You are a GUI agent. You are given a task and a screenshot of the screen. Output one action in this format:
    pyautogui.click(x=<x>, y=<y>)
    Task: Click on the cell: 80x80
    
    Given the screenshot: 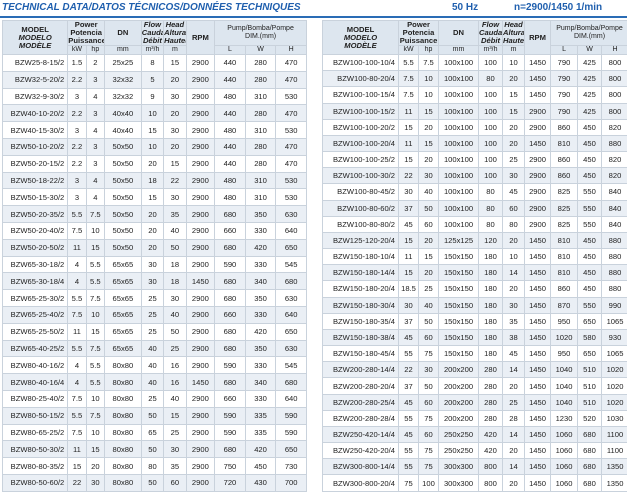 What is the action you would take?
    pyautogui.click(x=123, y=483)
    